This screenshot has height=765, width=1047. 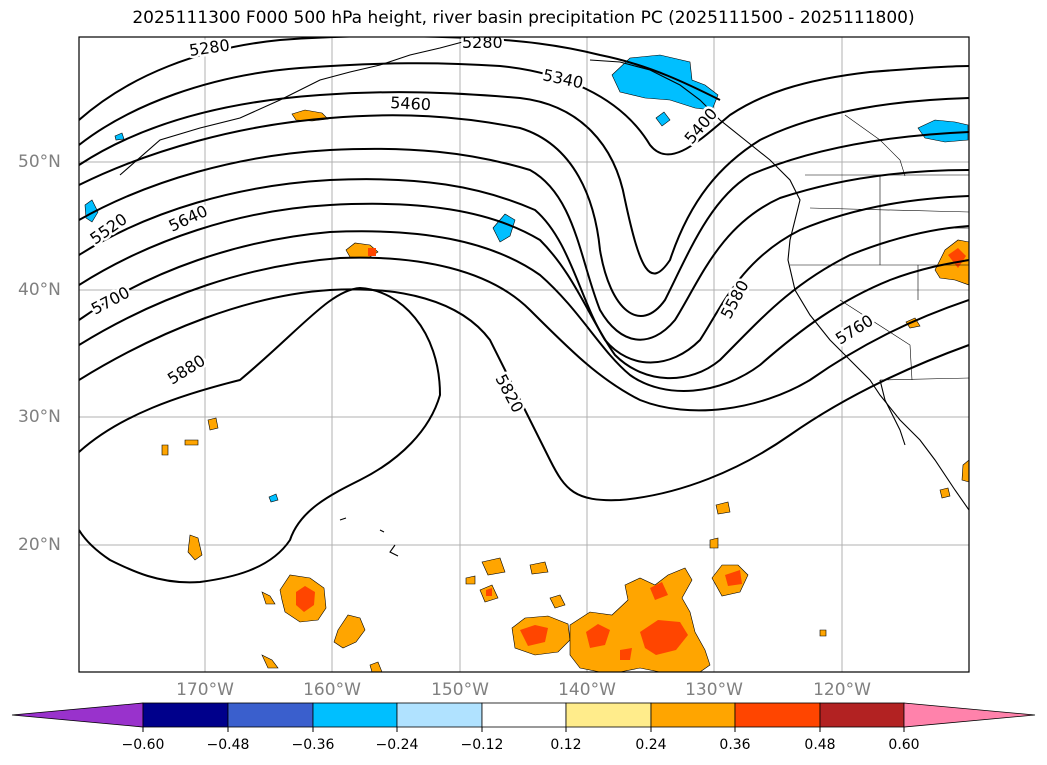 I want to click on contour-label: 5640, so click(x=188, y=218).